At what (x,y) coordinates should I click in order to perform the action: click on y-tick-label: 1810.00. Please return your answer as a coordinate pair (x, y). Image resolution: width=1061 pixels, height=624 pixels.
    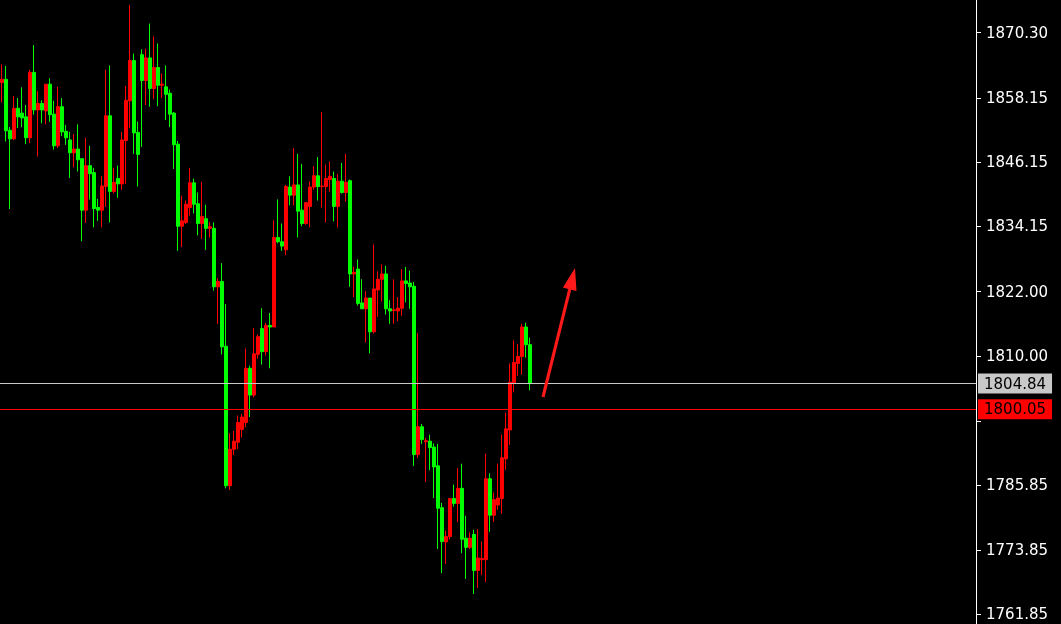
    Looking at the image, I should click on (1017, 355).